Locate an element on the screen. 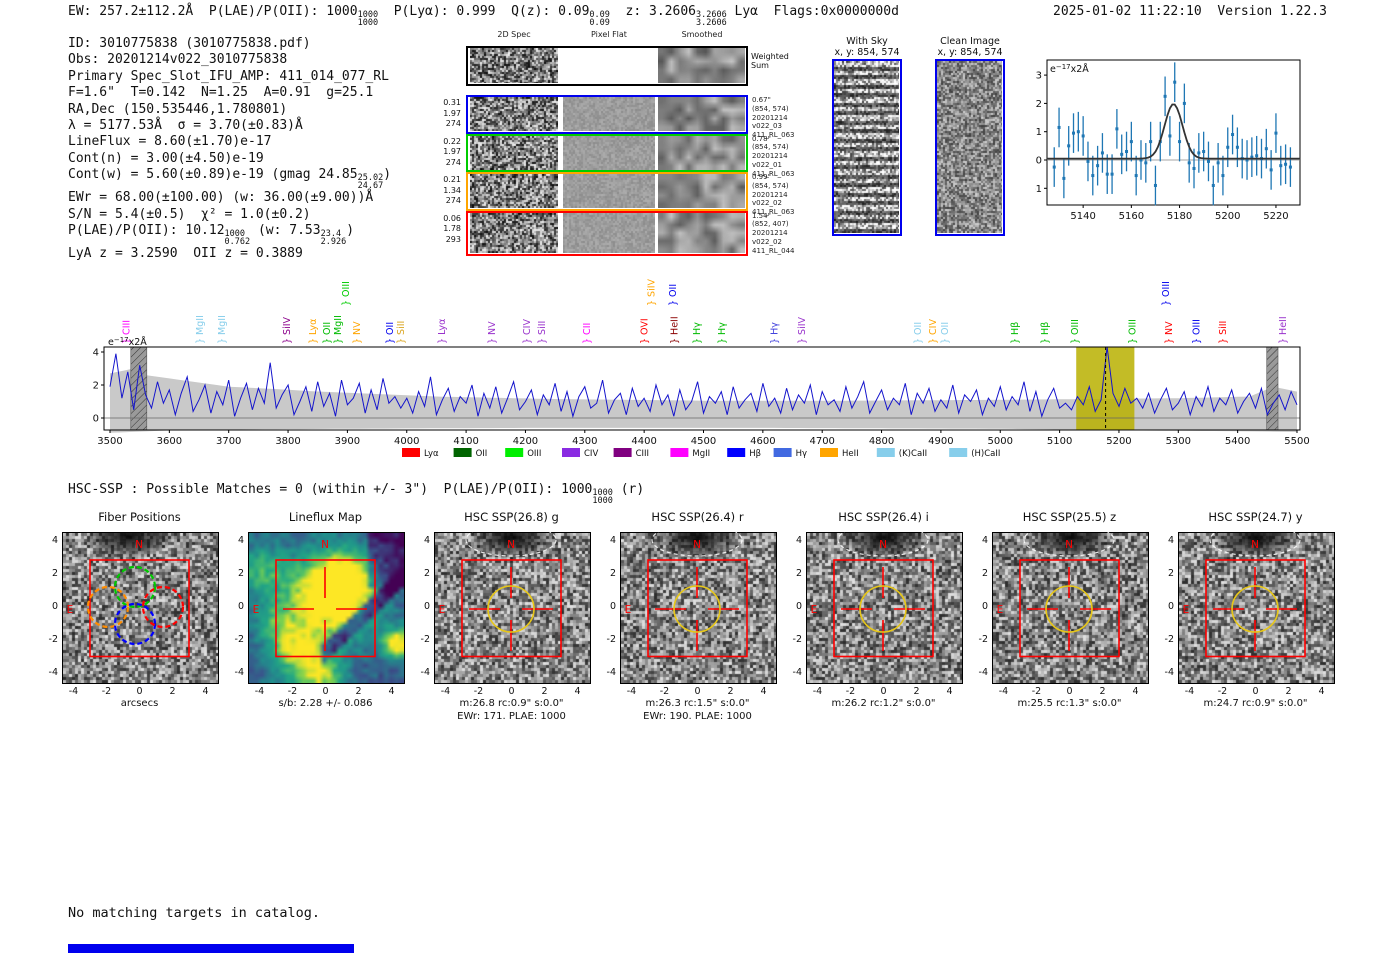 This screenshot has height=953, width=1400. info-line: RA,Dec (150.535446,1.780801) is located at coordinates (229, 110).